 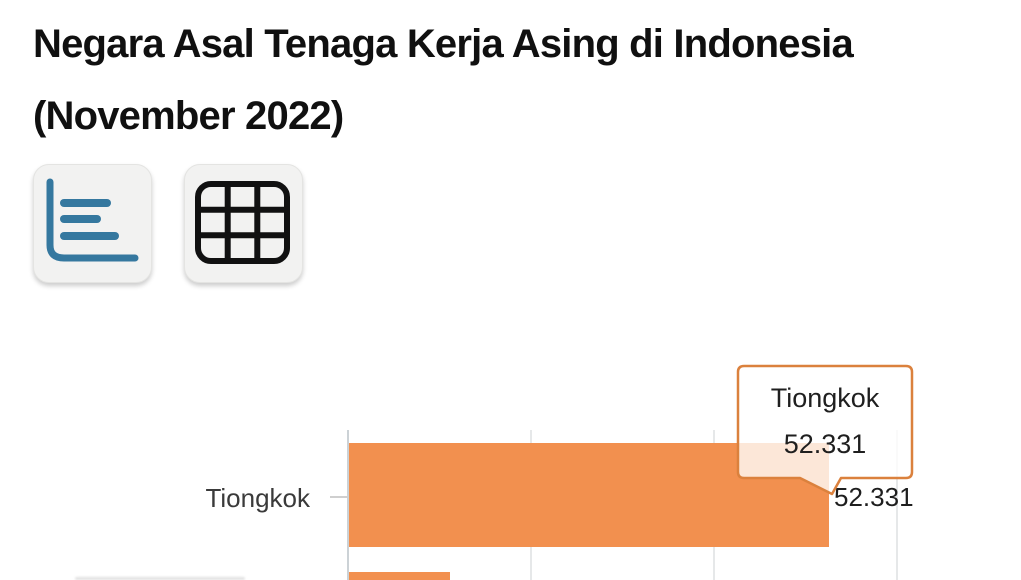 I want to click on value-label-tiongkok: 52.331, so click(x=874, y=497).